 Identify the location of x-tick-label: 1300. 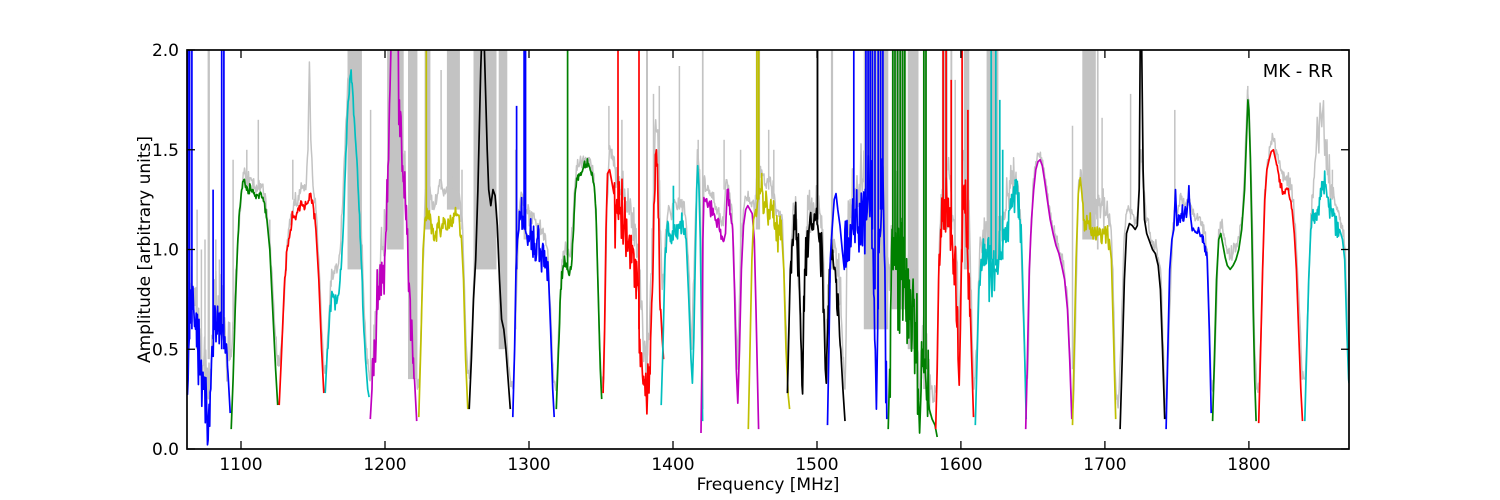
(528, 465).